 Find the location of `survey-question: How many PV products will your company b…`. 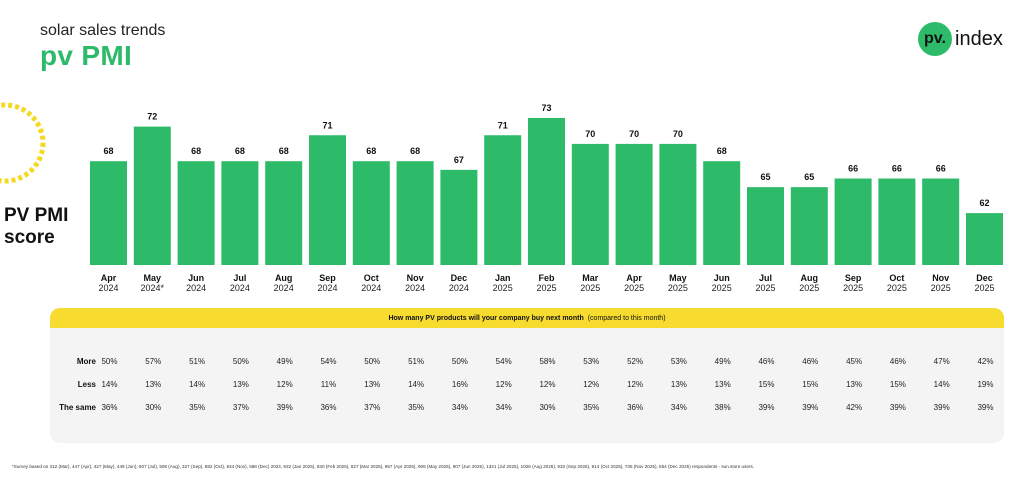

survey-question: How many PV products will your company b… is located at coordinates (486, 318).